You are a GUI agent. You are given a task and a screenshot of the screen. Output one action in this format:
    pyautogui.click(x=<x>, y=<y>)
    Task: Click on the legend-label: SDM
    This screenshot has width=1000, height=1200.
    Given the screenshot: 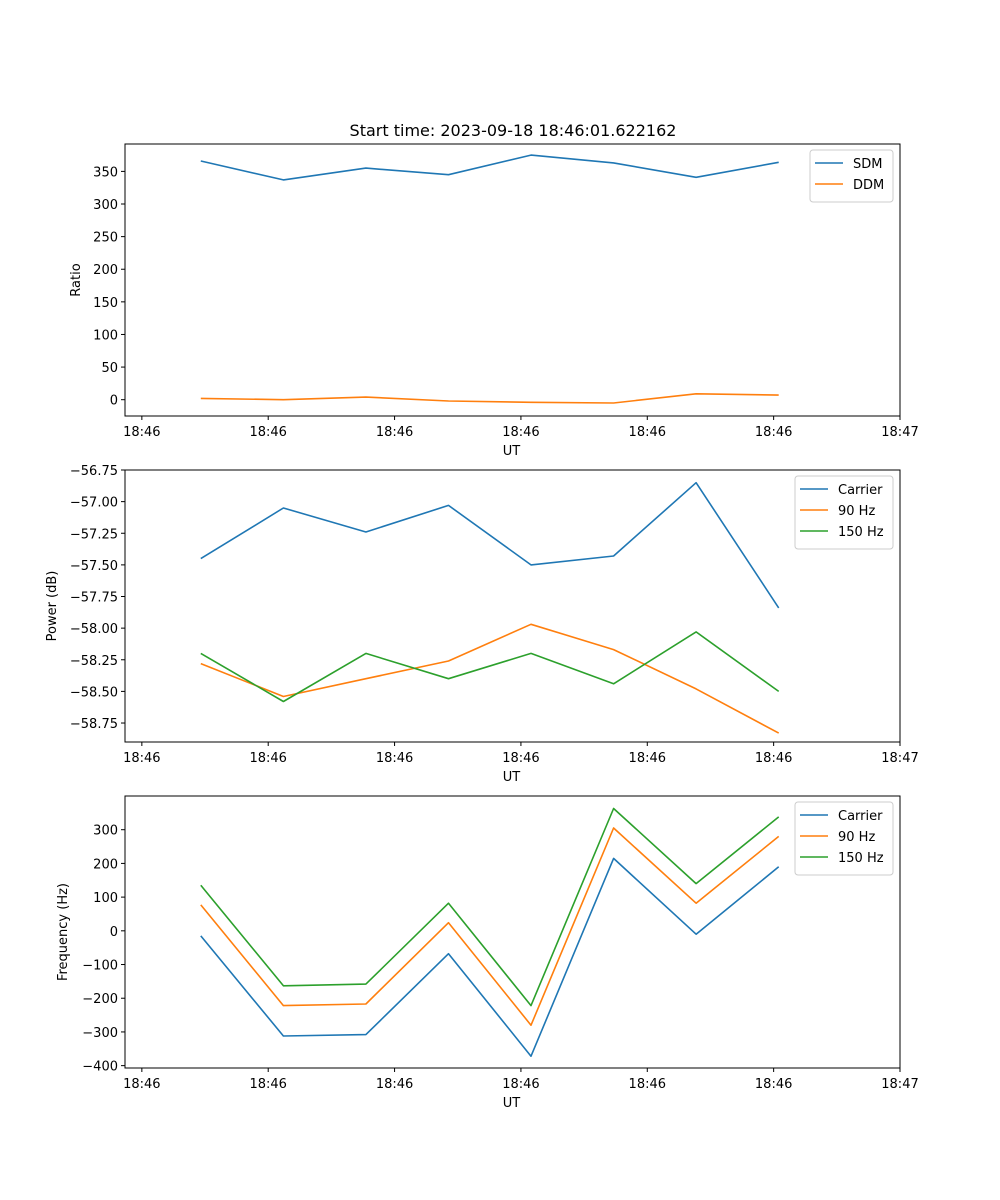 What is the action you would take?
    pyautogui.click(x=867, y=164)
    